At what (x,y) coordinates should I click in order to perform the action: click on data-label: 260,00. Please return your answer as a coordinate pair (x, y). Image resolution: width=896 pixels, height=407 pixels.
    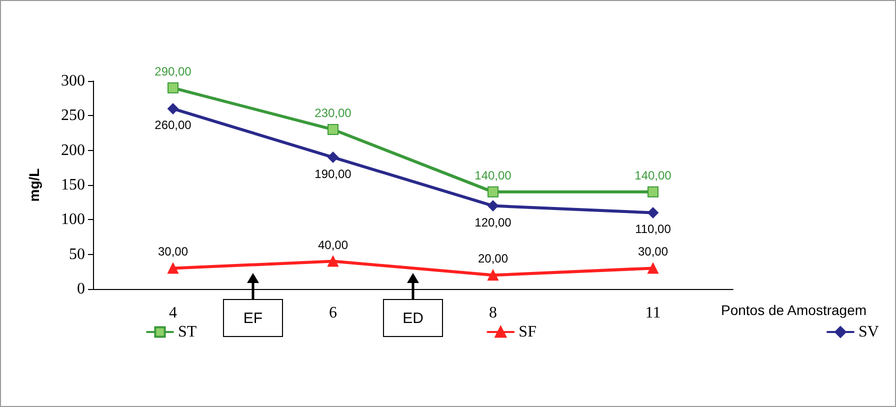
    Looking at the image, I should click on (173, 125).